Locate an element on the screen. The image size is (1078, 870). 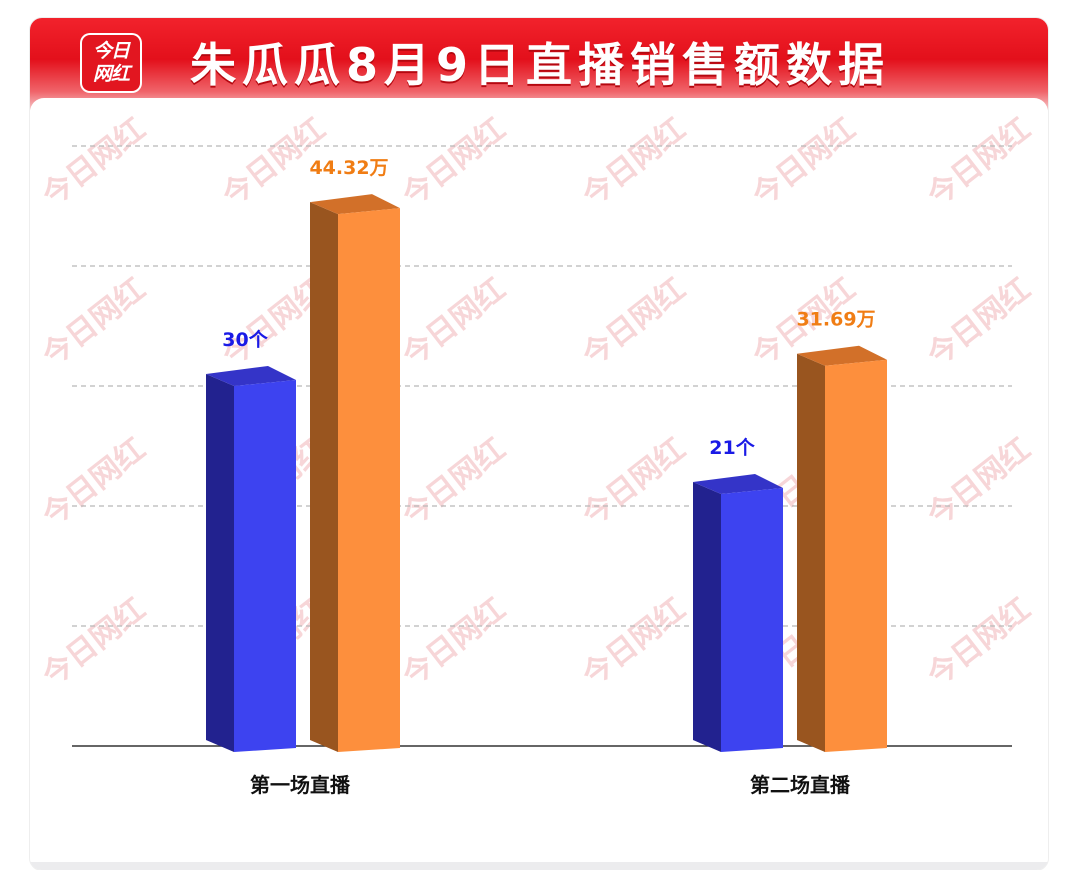
logo-text-line1: 今日 is located at coordinates (111, 51).